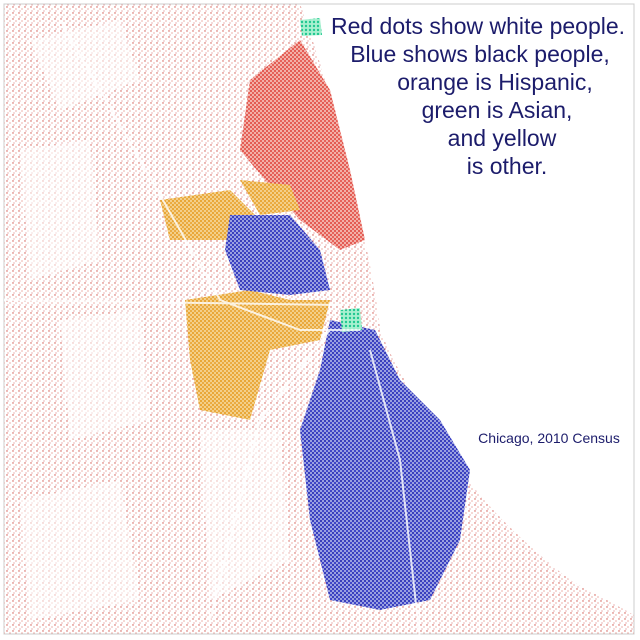 The image size is (640, 640). What do you see at coordinates (245, 300) in the screenshot?
I see `orange-area` at bounding box center [245, 300].